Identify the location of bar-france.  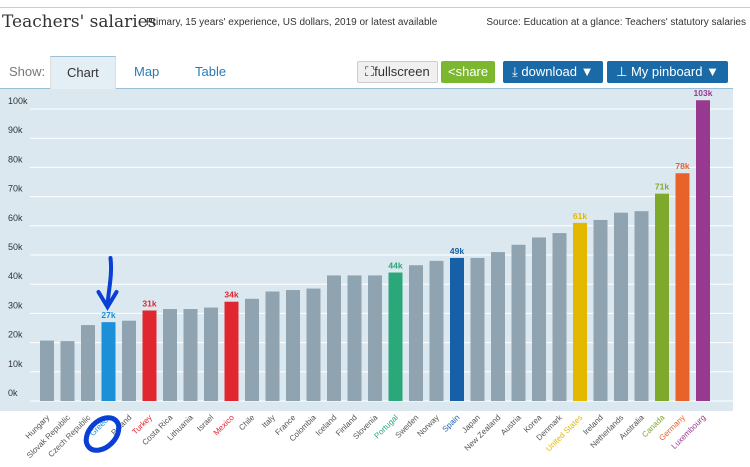
(293, 345).